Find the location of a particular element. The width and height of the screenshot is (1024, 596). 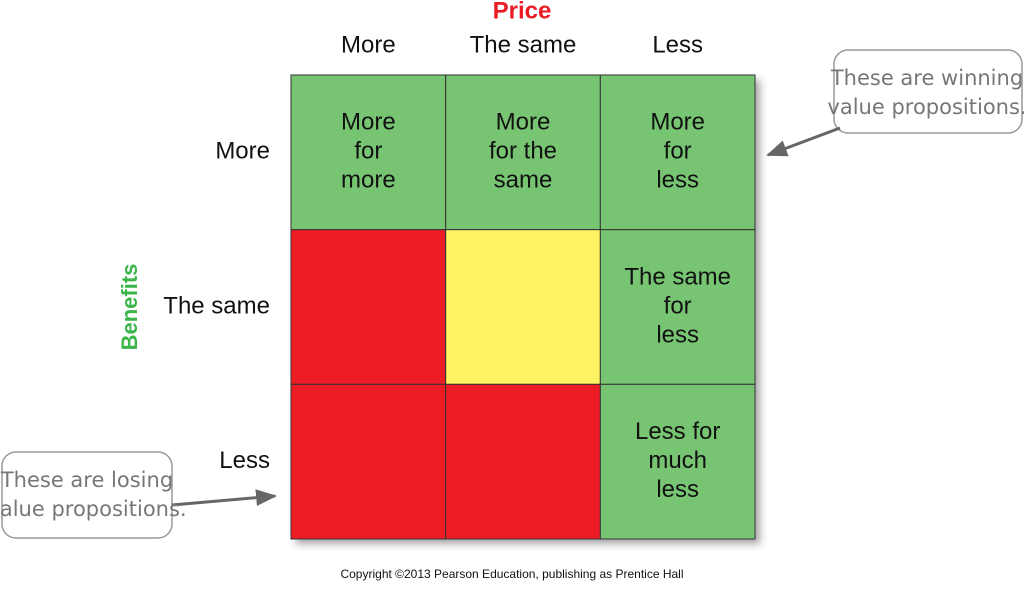

callout-text: These are winning is located at coordinates (926, 78).